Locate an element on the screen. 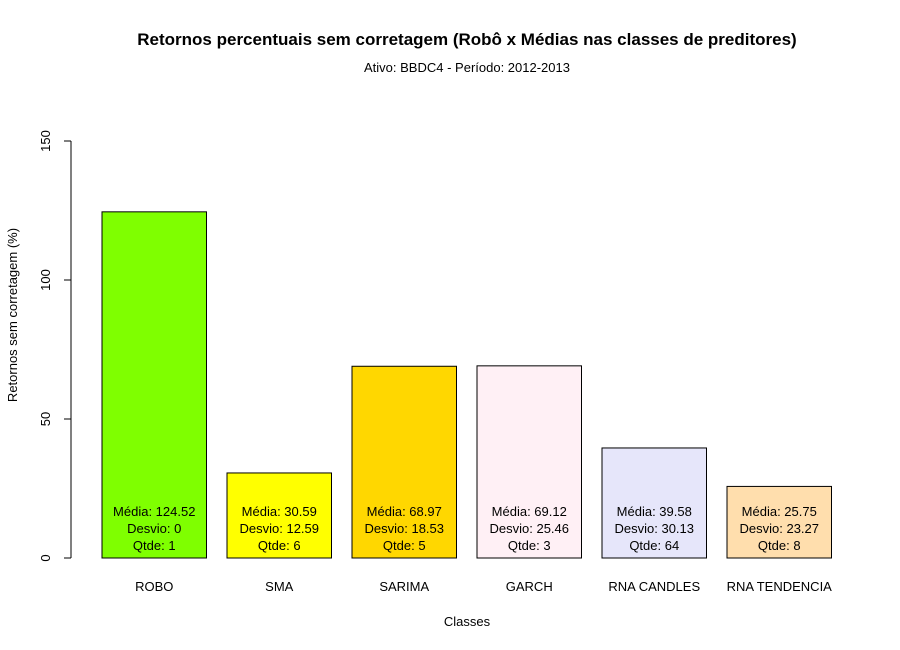 Image resolution: width=900 pixels, height=650 pixels. x-tick-label: RNA CANDLES is located at coordinates (654, 586).